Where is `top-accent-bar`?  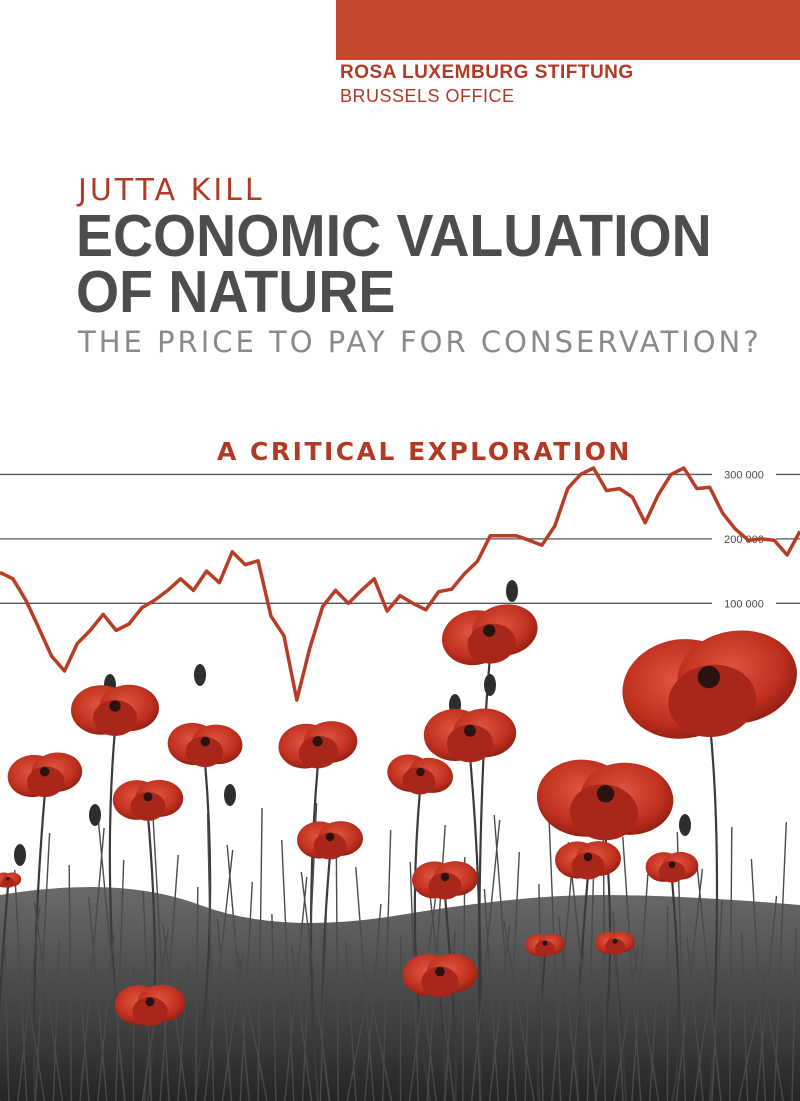
top-accent-bar is located at coordinates (568, 30).